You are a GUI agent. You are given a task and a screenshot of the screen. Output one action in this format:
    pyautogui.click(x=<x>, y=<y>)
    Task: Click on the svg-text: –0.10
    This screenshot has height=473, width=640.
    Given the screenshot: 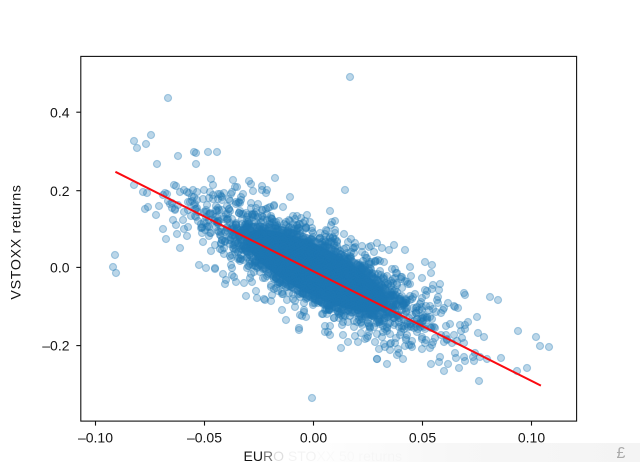 What is the action you would take?
    pyautogui.click(x=95, y=438)
    